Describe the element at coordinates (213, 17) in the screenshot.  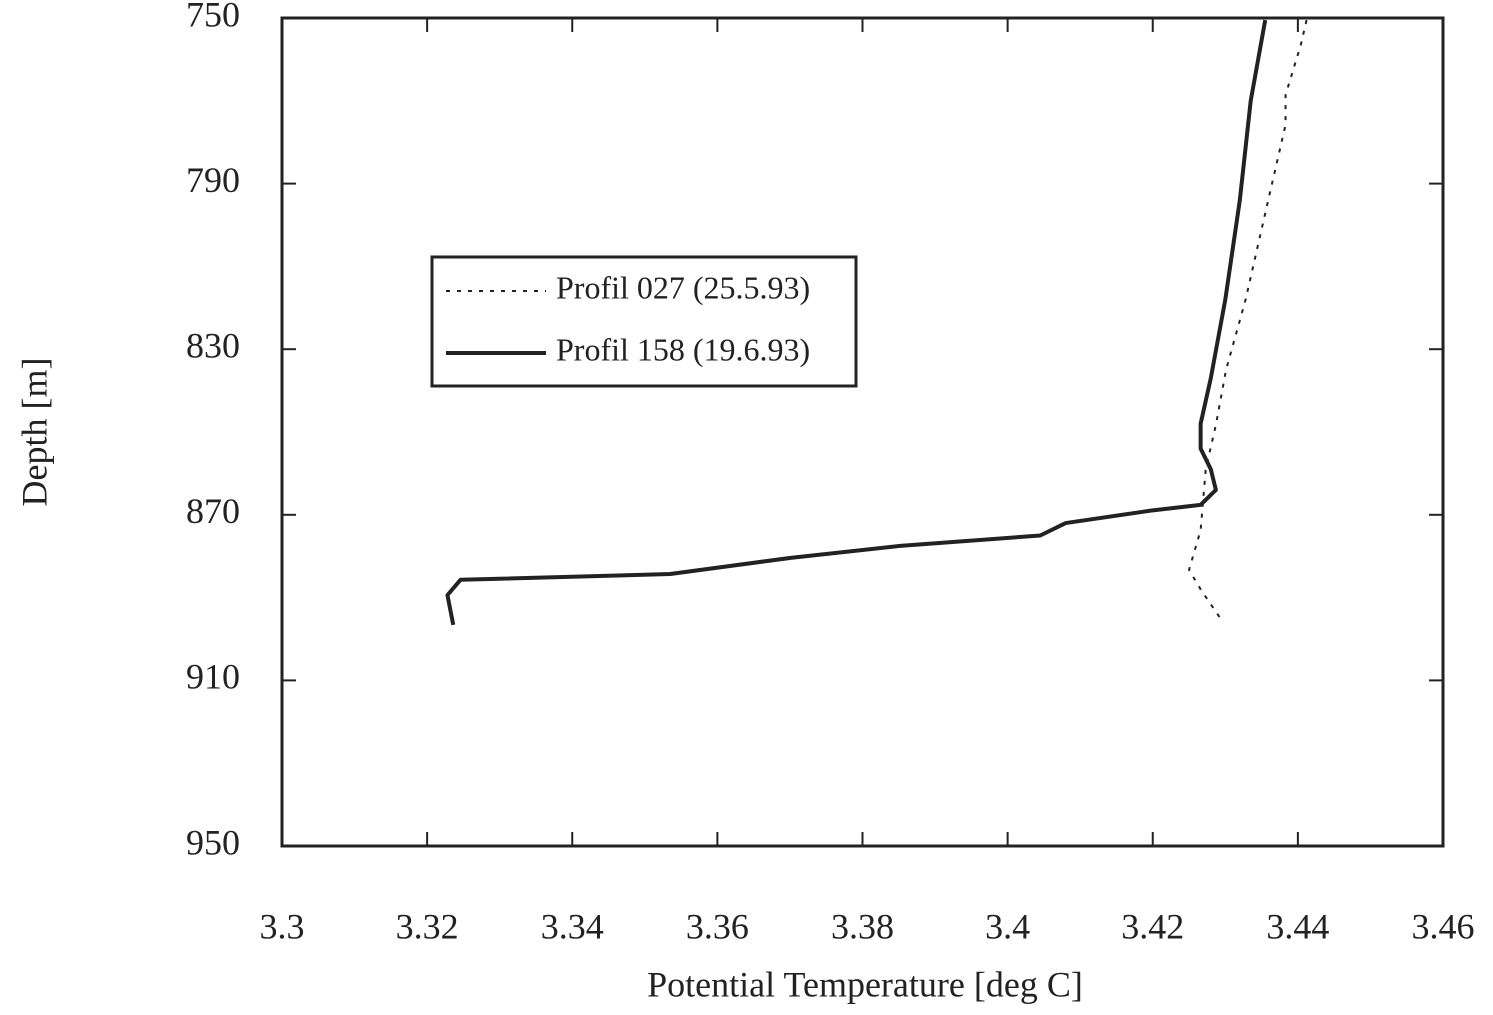
I see `y-tick-label: 750` at that location.